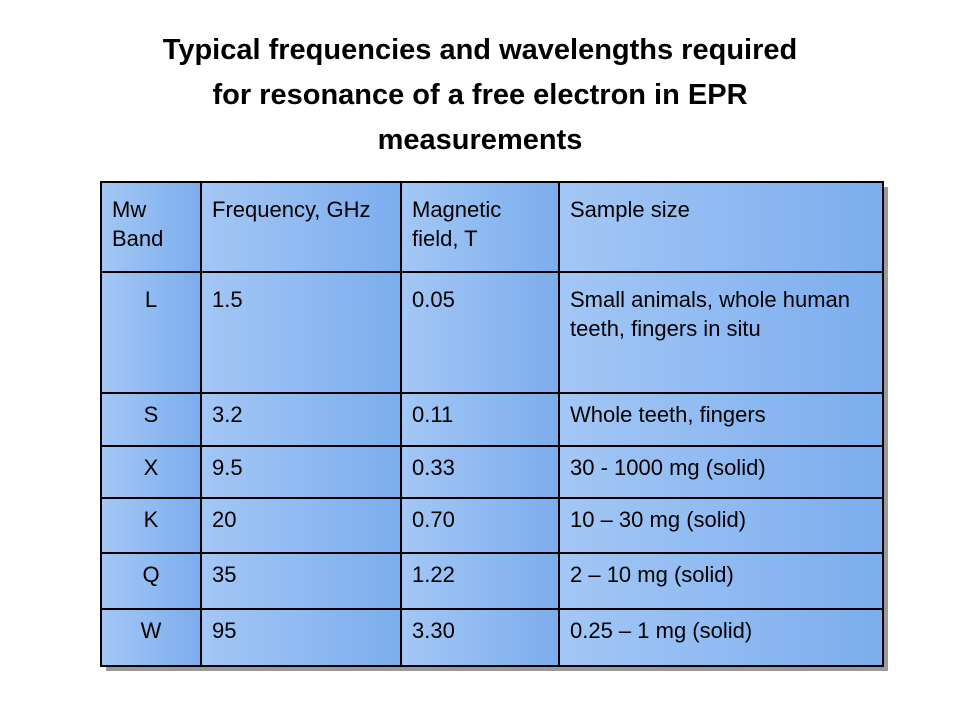  Describe the element at coordinates (480, 332) in the screenshot. I see `cell-magnetic-field: 0.05` at that location.